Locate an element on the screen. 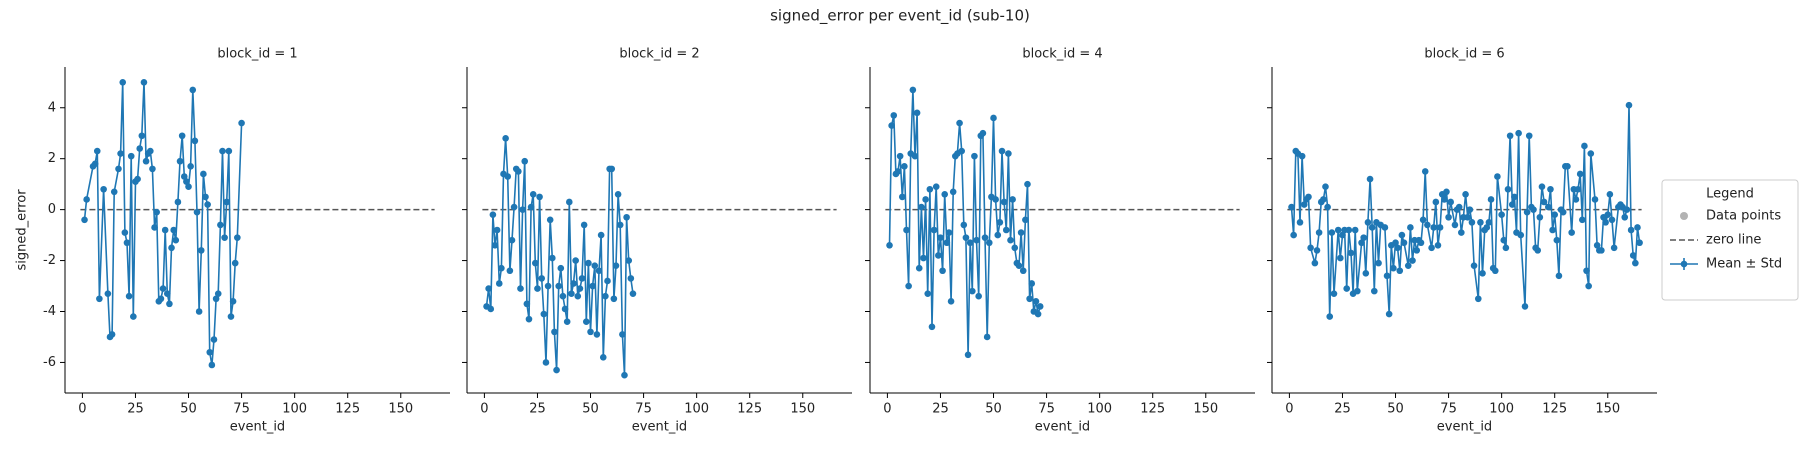 Image resolution: width=1800 pixels, height=450 pixels. y-tick-label: -6 is located at coordinates (49, 362).